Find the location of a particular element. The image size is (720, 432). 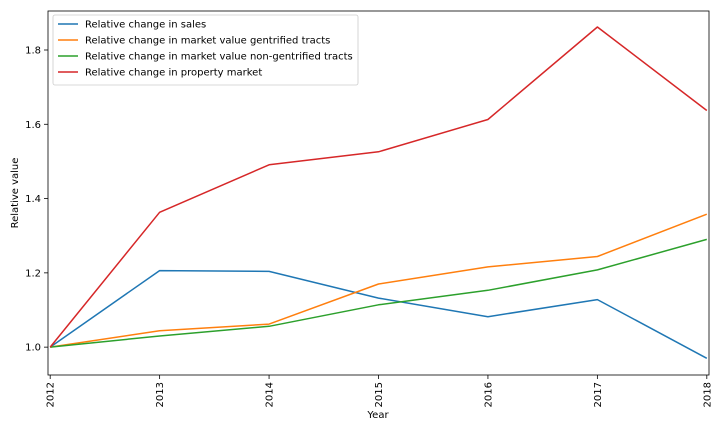

x-tick-label: 2012 is located at coordinates (51, 394).